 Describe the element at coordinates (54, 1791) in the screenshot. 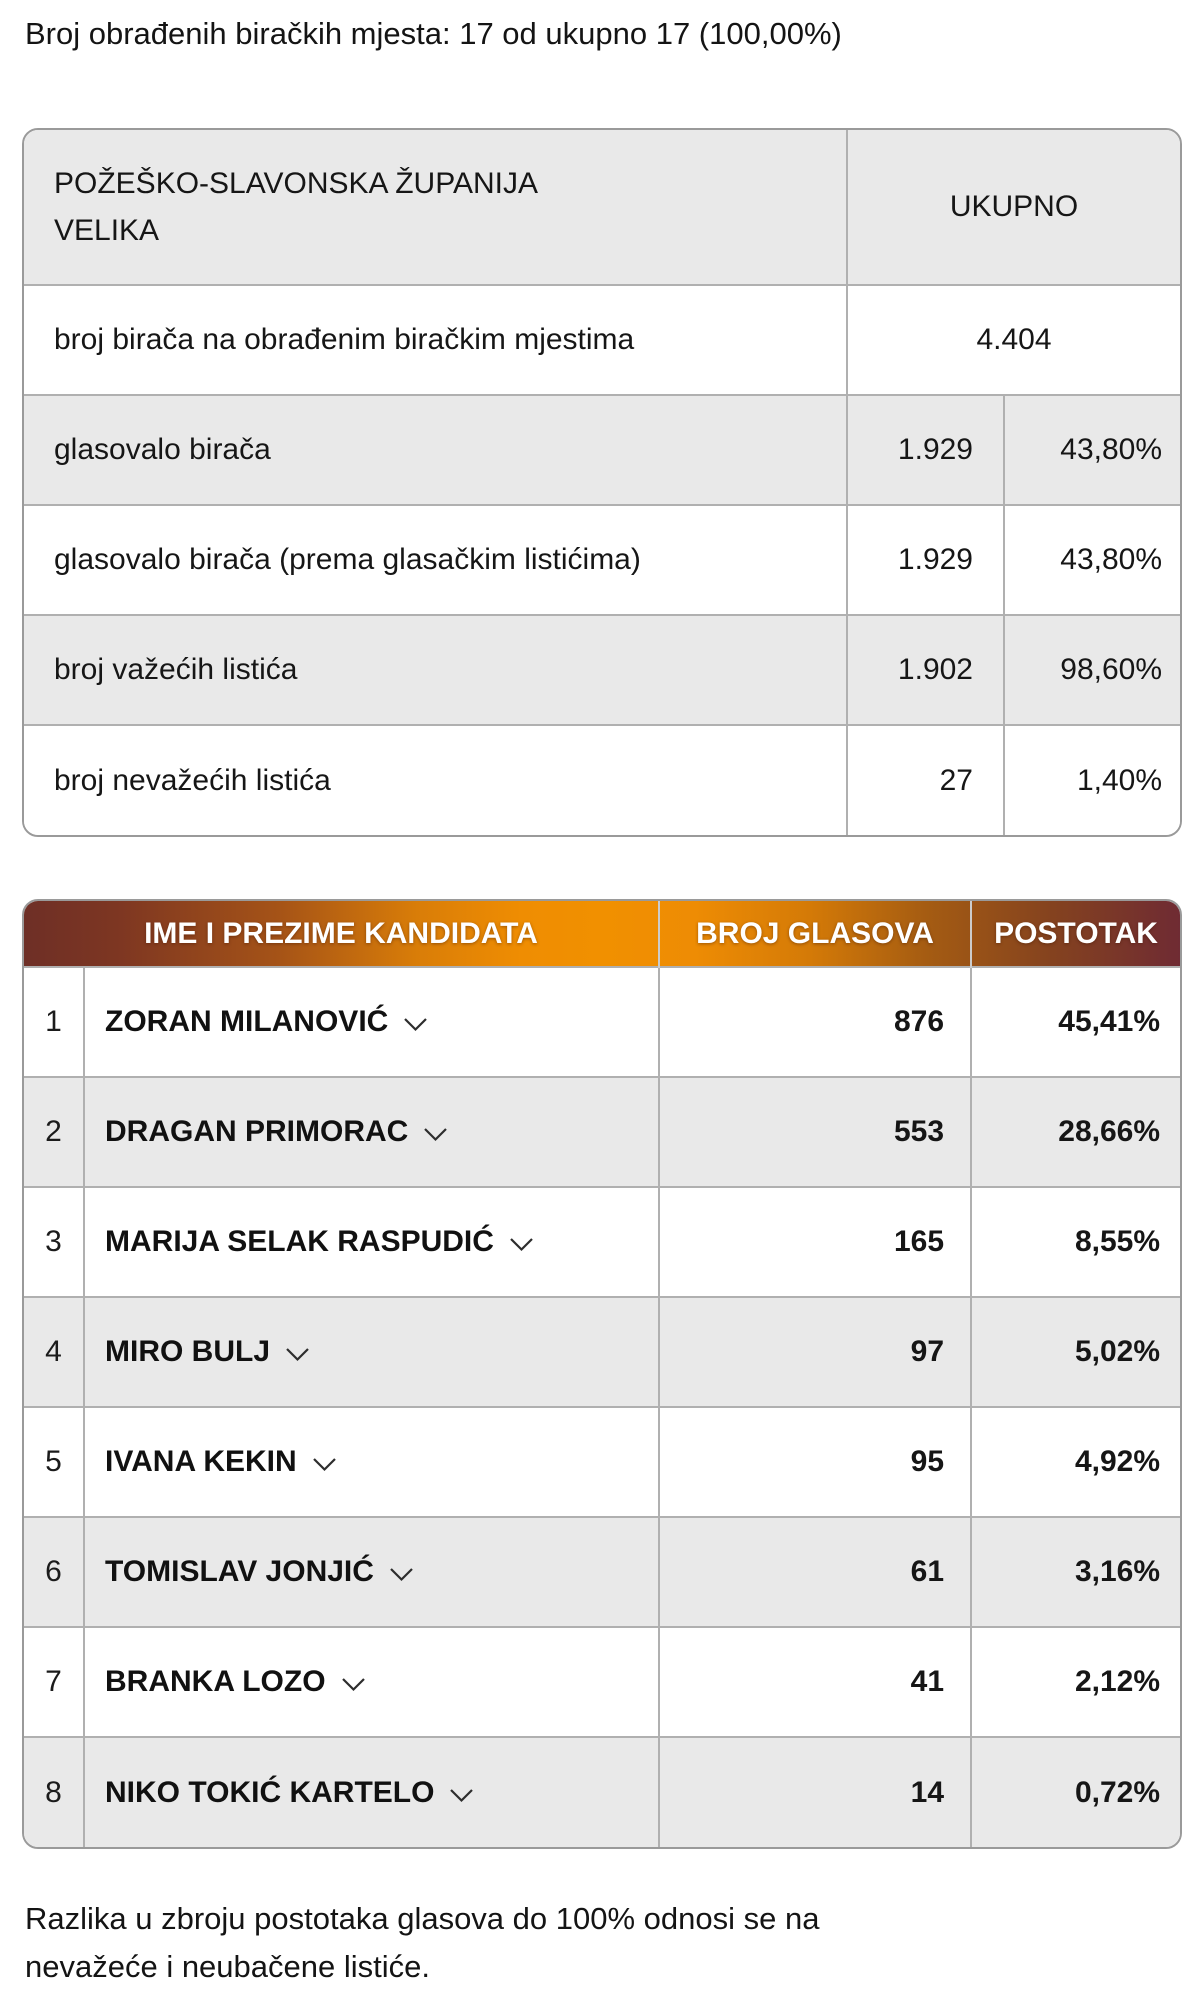

I see `candidate-rank: 8` at that location.